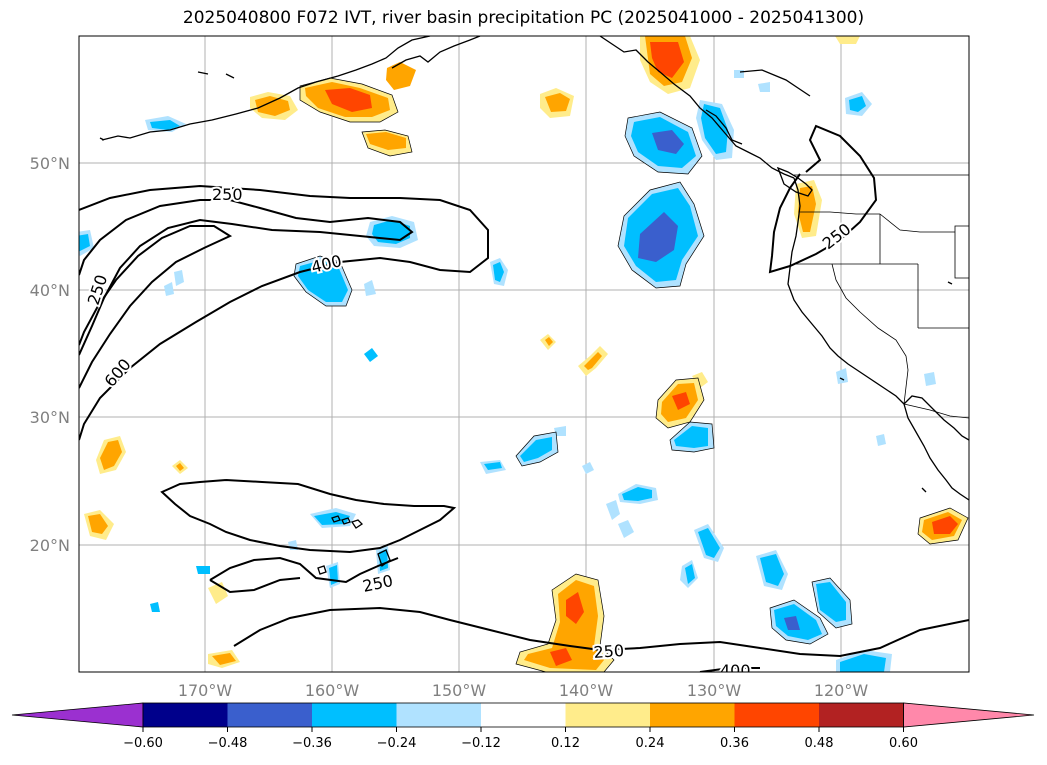  Describe the element at coordinates (50, 163) in the screenshot. I see `lat-tick-label: 50°N` at that location.